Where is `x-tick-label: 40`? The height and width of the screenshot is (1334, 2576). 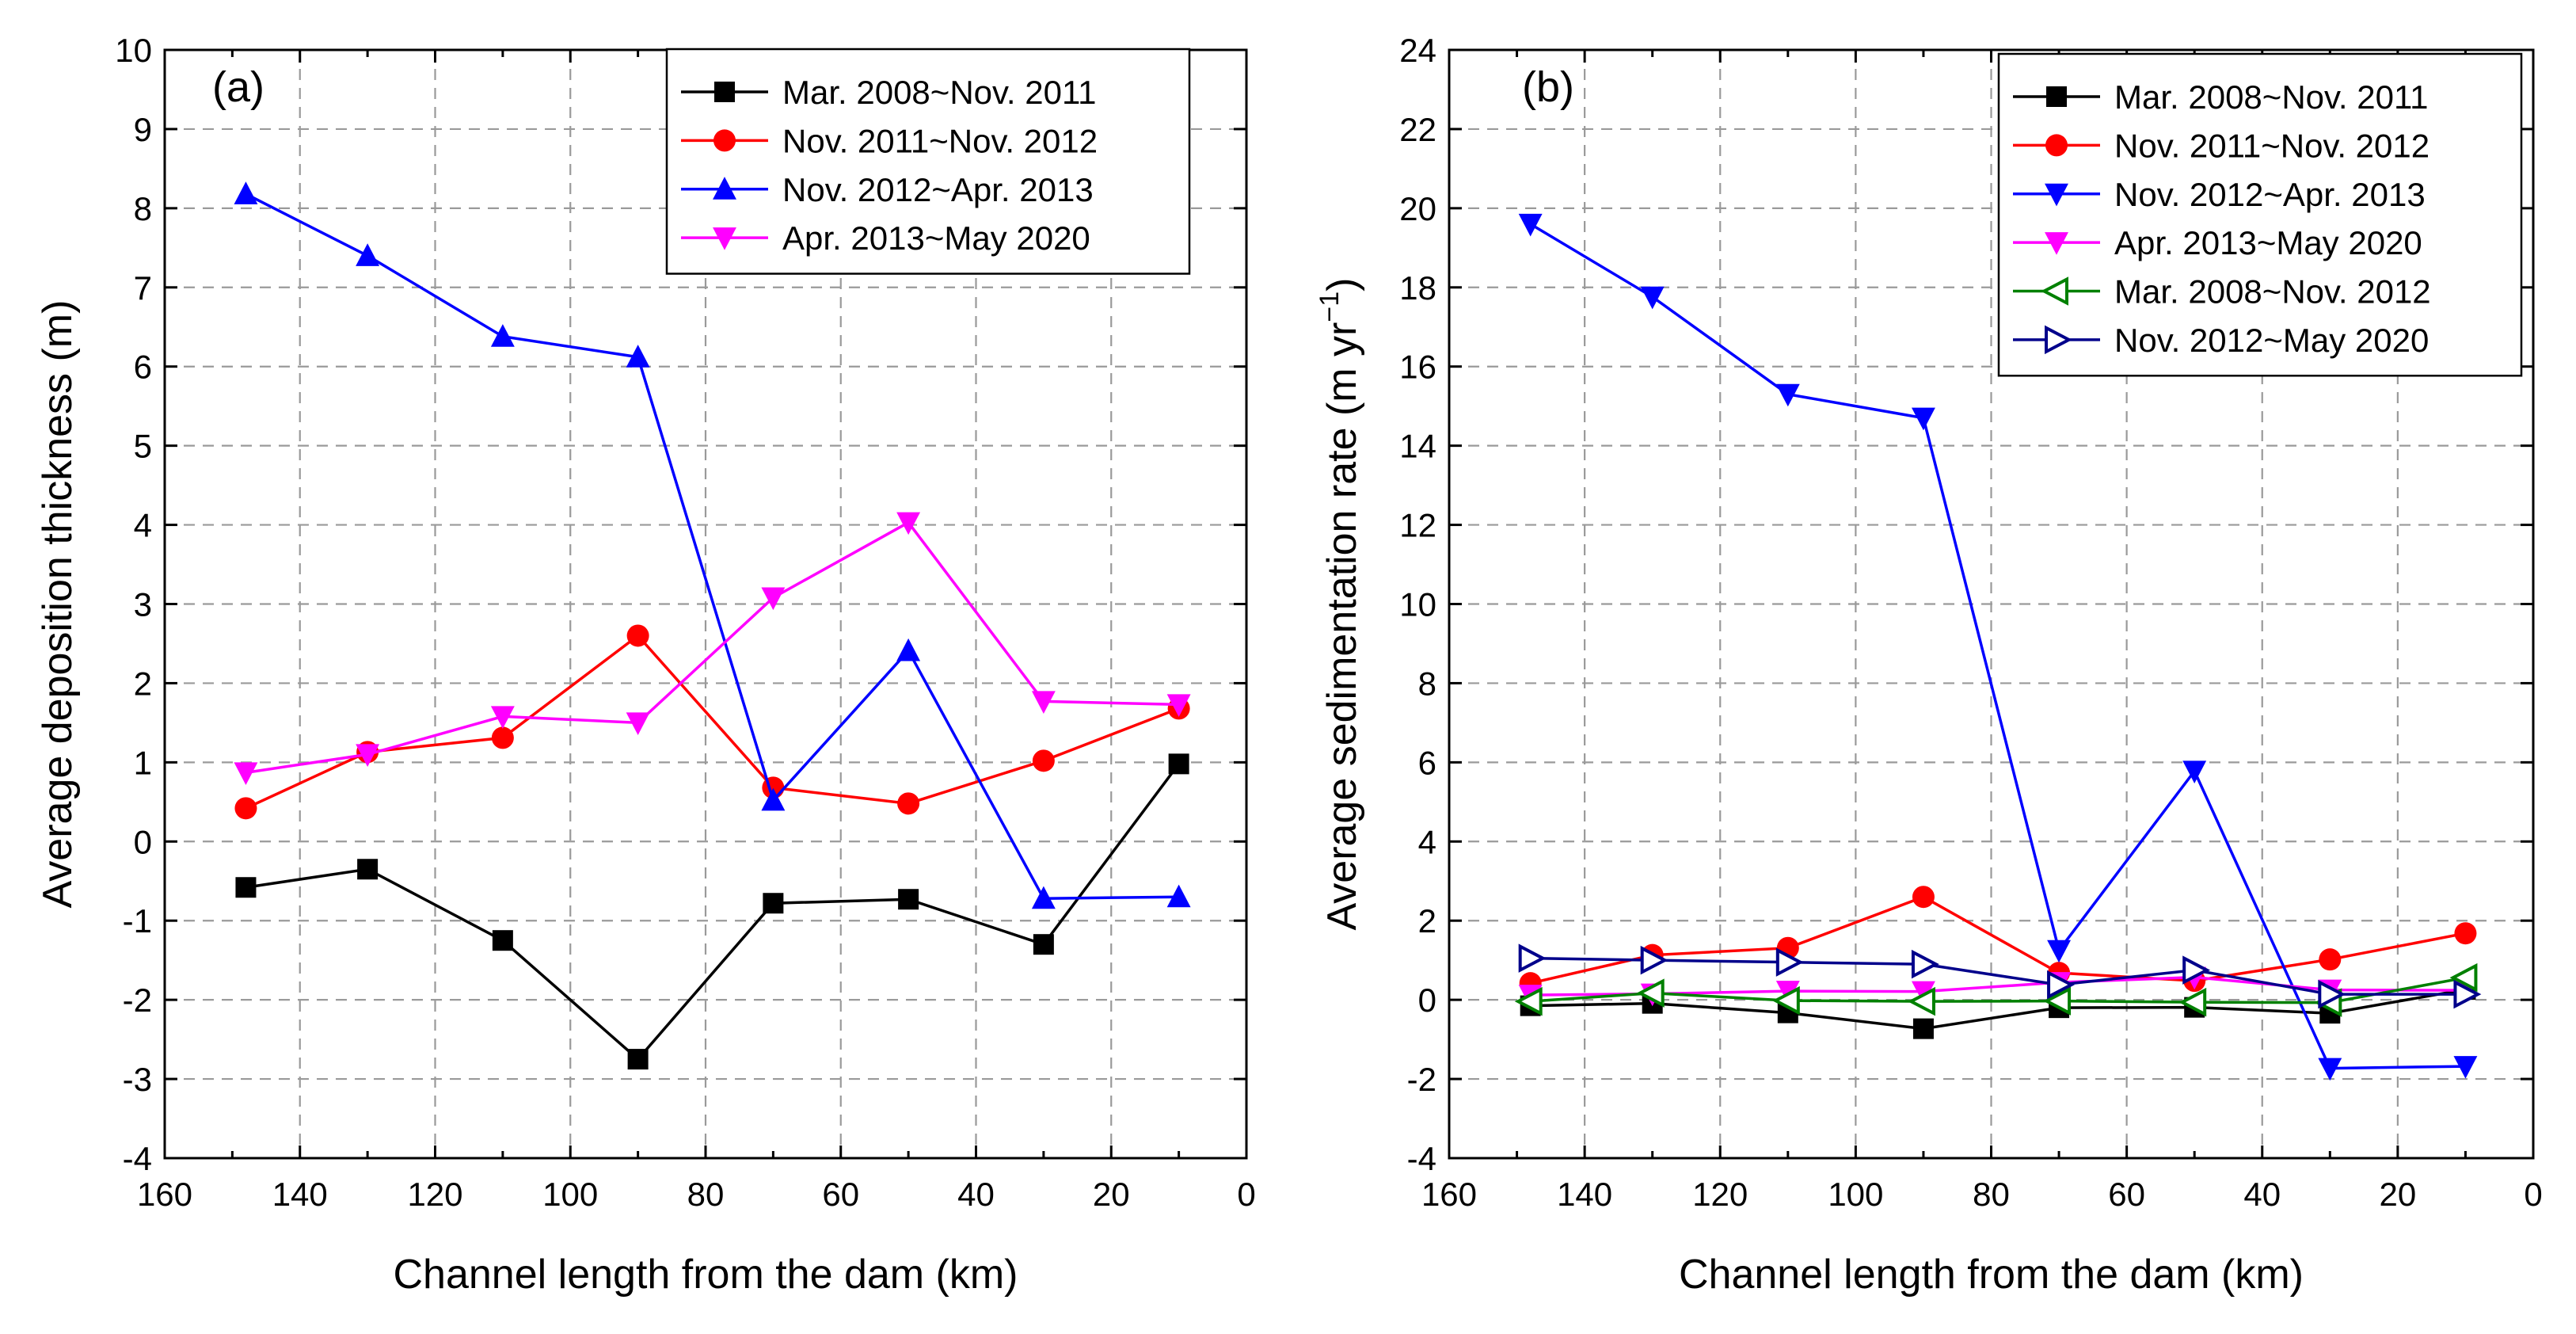
x-tick-label: 40 is located at coordinates (2262, 1194).